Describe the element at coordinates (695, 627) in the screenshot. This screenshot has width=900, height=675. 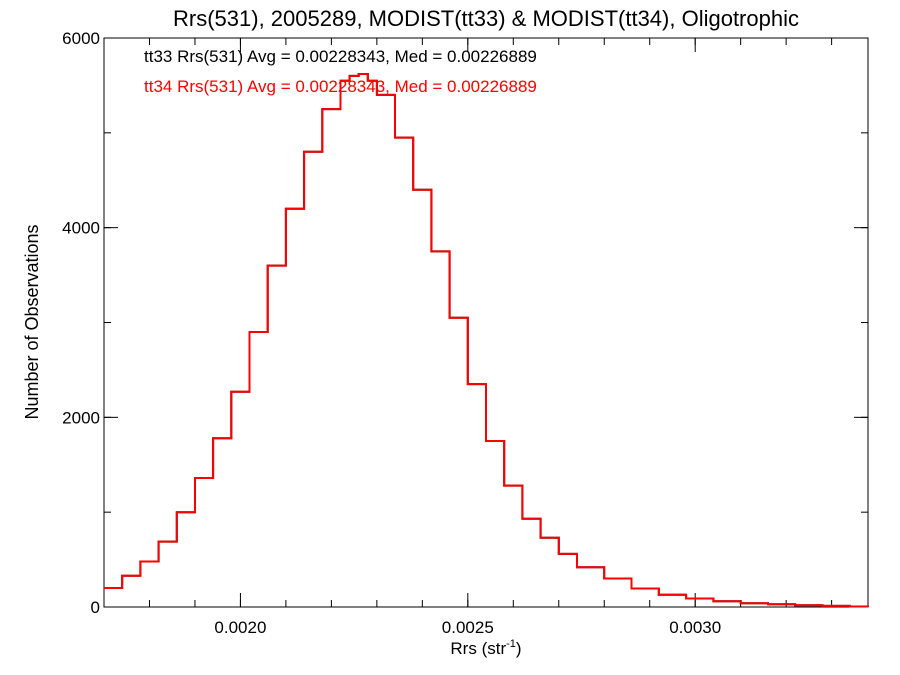
I see `x-tick-label: 0.0030` at that location.